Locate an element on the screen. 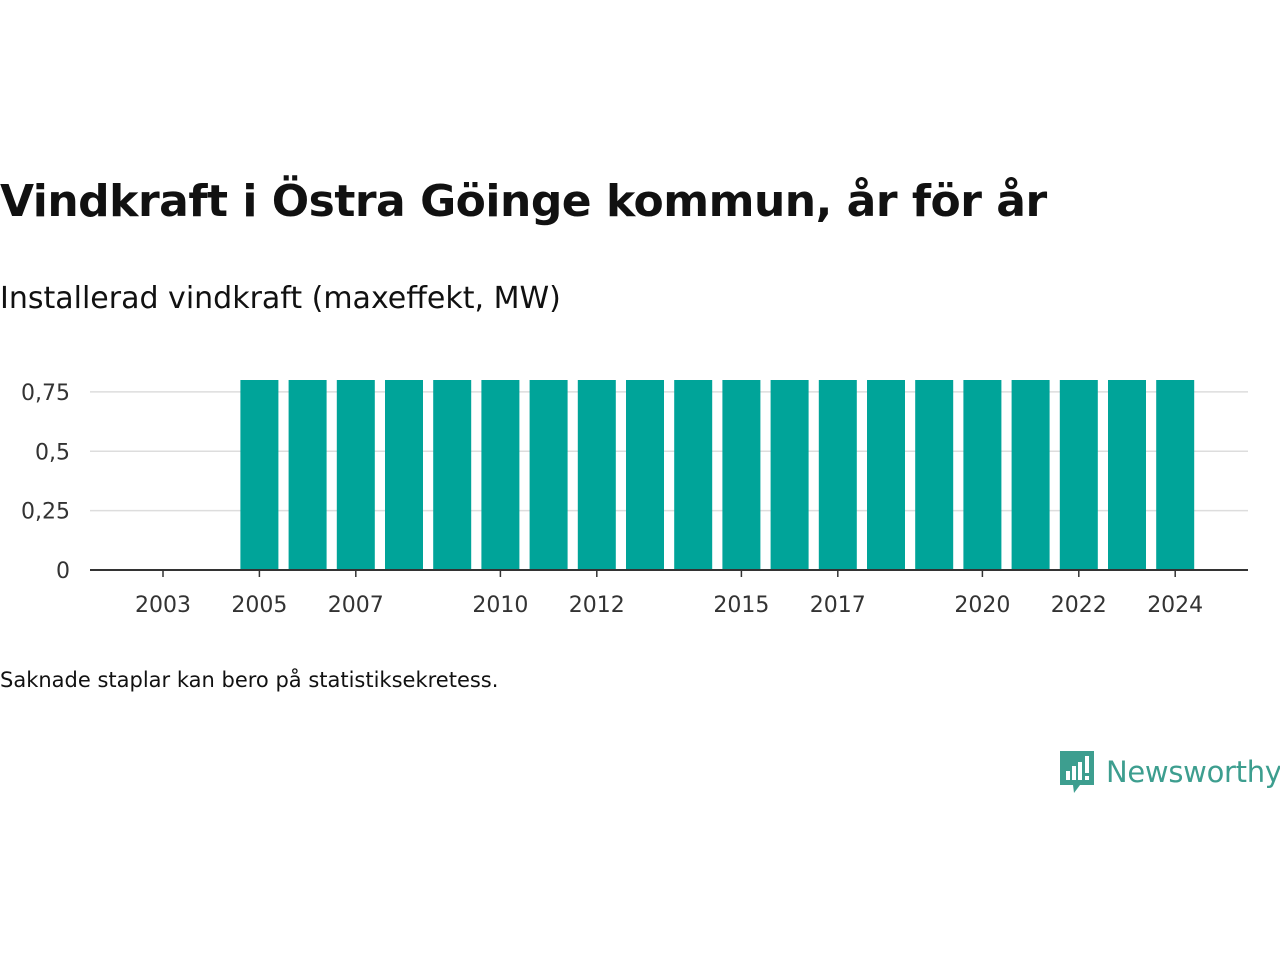 This screenshot has height=960, width=1280. y-tick-label: 0,75 is located at coordinates (45, 393).